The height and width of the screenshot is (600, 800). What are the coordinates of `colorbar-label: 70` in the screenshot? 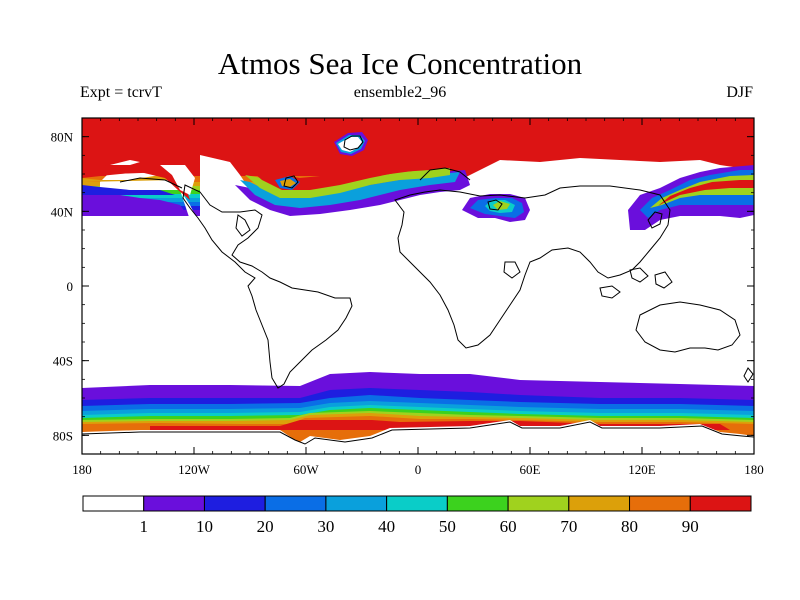 It's located at (568, 526).